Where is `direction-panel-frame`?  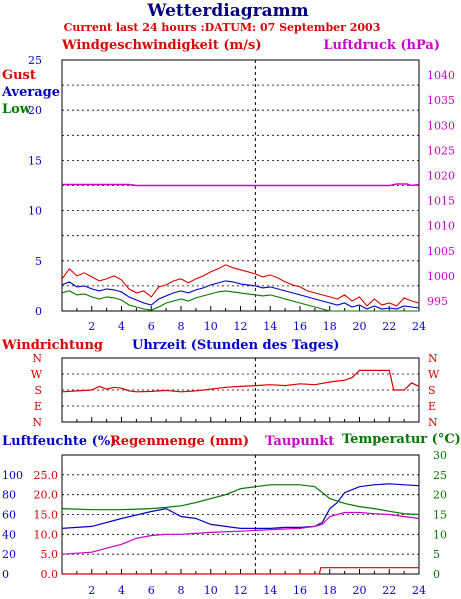
direction-panel-frame is located at coordinates (240, 390).